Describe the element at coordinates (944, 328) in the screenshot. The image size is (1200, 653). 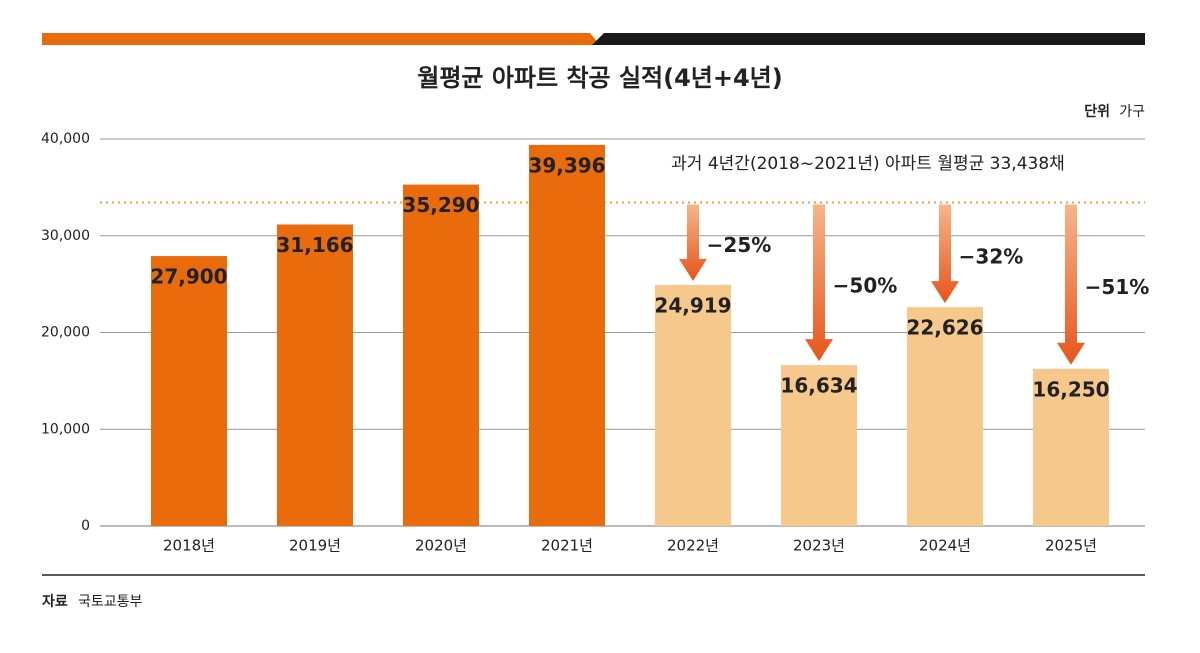
I see `value-label: 22,626` at that location.